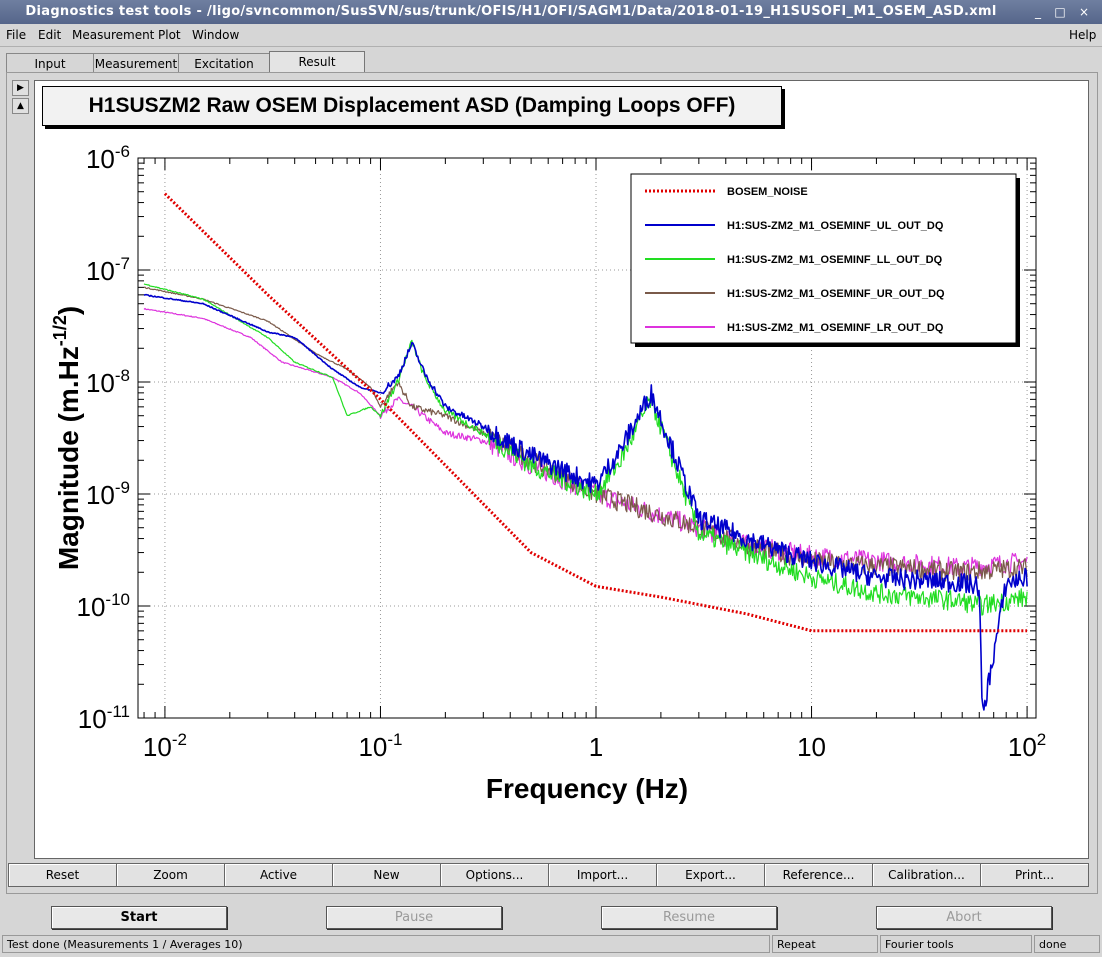 The height and width of the screenshot is (957, 1102). Describe the element at coordinates (964, 917) in the screenshot. I see `abort-button: Abort` at that location.